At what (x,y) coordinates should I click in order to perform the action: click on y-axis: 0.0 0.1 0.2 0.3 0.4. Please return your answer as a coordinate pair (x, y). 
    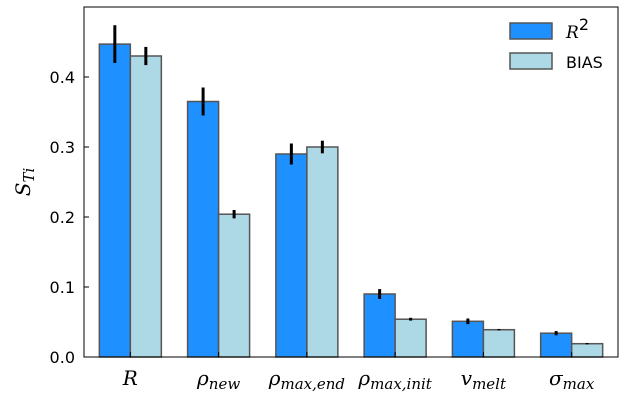
    Looking at the image, I should click on (69, 217).